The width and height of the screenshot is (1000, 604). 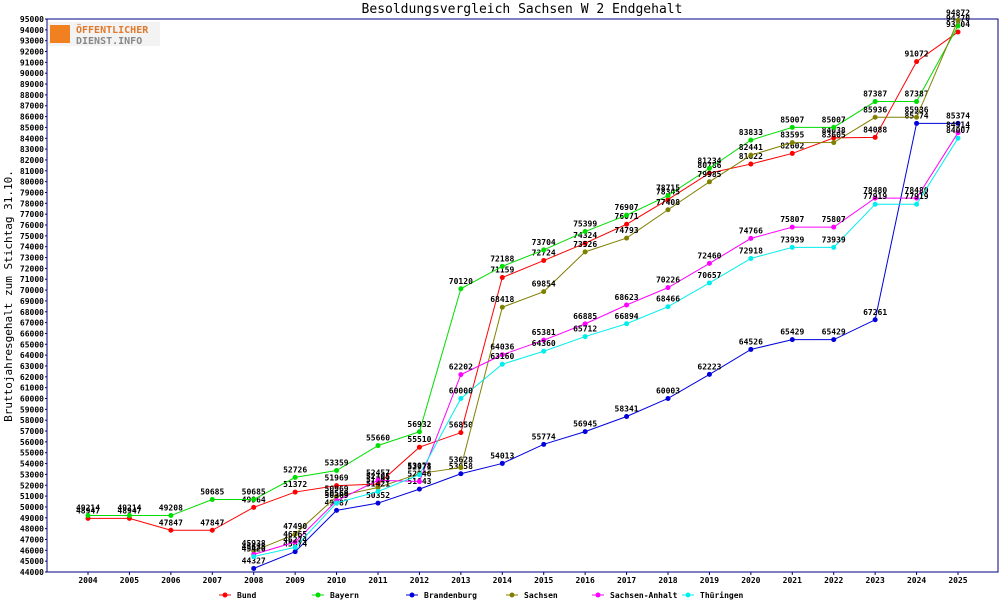 What do you see at coordinates (627, 207) in the screenshot?
I see `data-label: 76907` at bounding box center [627, 207].